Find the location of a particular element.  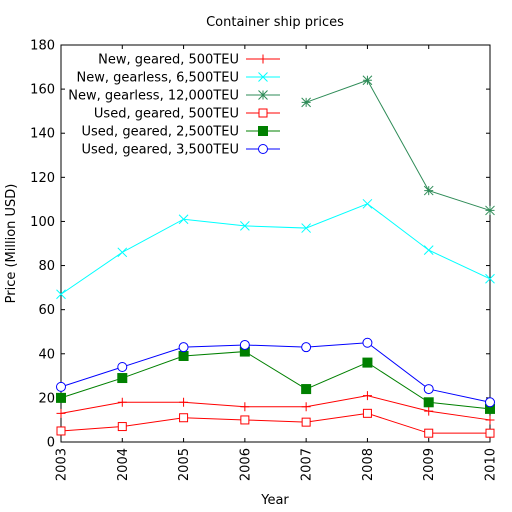

y-tick-label: 20 is located at coordinates (46, 398).